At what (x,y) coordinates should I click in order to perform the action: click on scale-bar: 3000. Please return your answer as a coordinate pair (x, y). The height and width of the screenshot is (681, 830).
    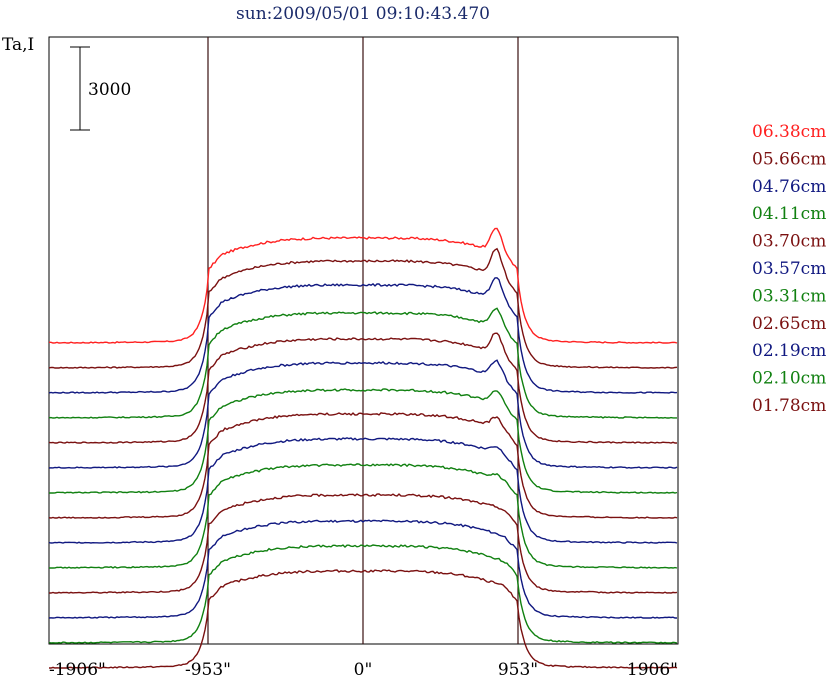
    Looking at the image, I should click on (100, 88).